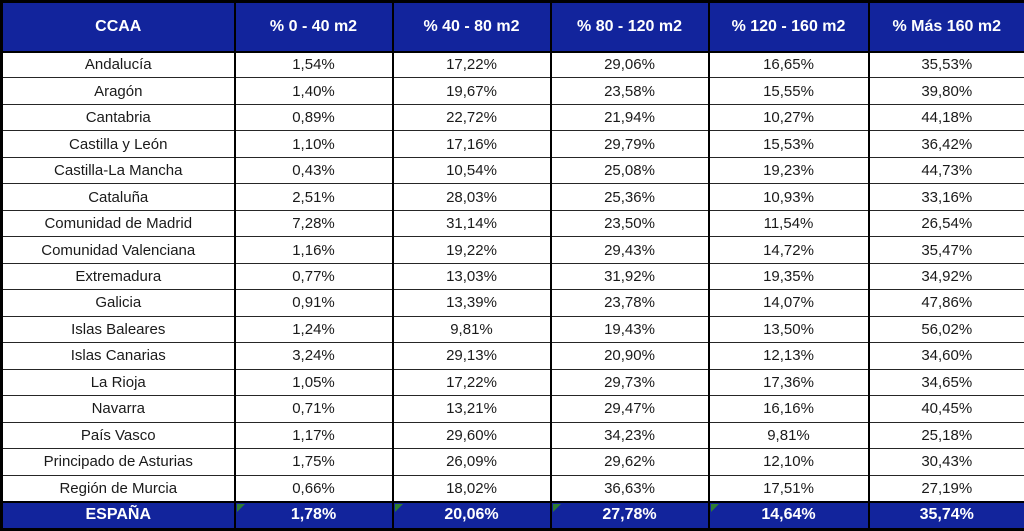 This screenshot has height=531, width=1024. I want to click on column-header-ccaa: CCAA, so click(118, 26).